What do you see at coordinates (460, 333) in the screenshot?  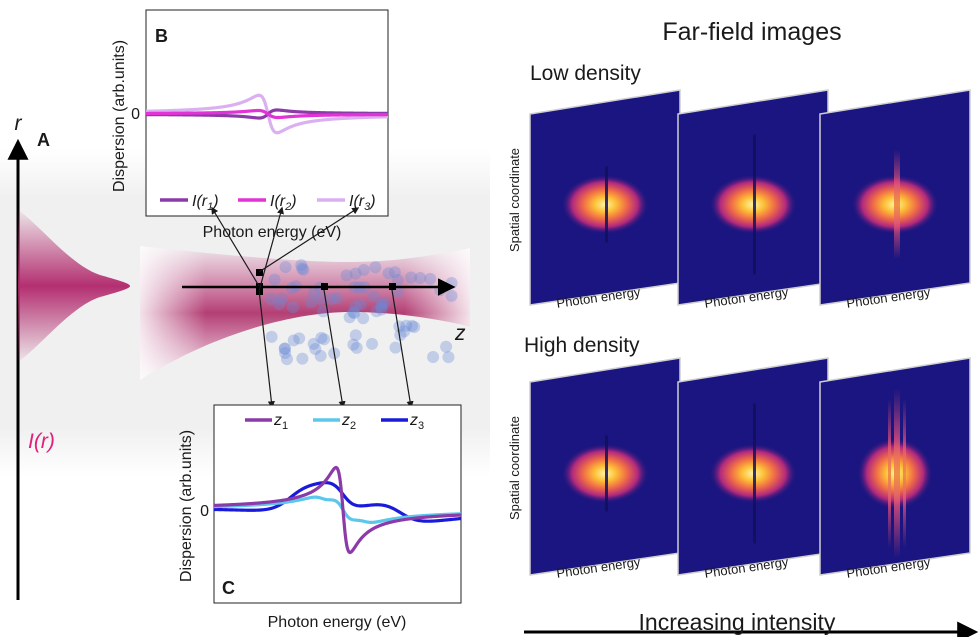 I see `z-axis-label: z` at bounding box center [460, 333].